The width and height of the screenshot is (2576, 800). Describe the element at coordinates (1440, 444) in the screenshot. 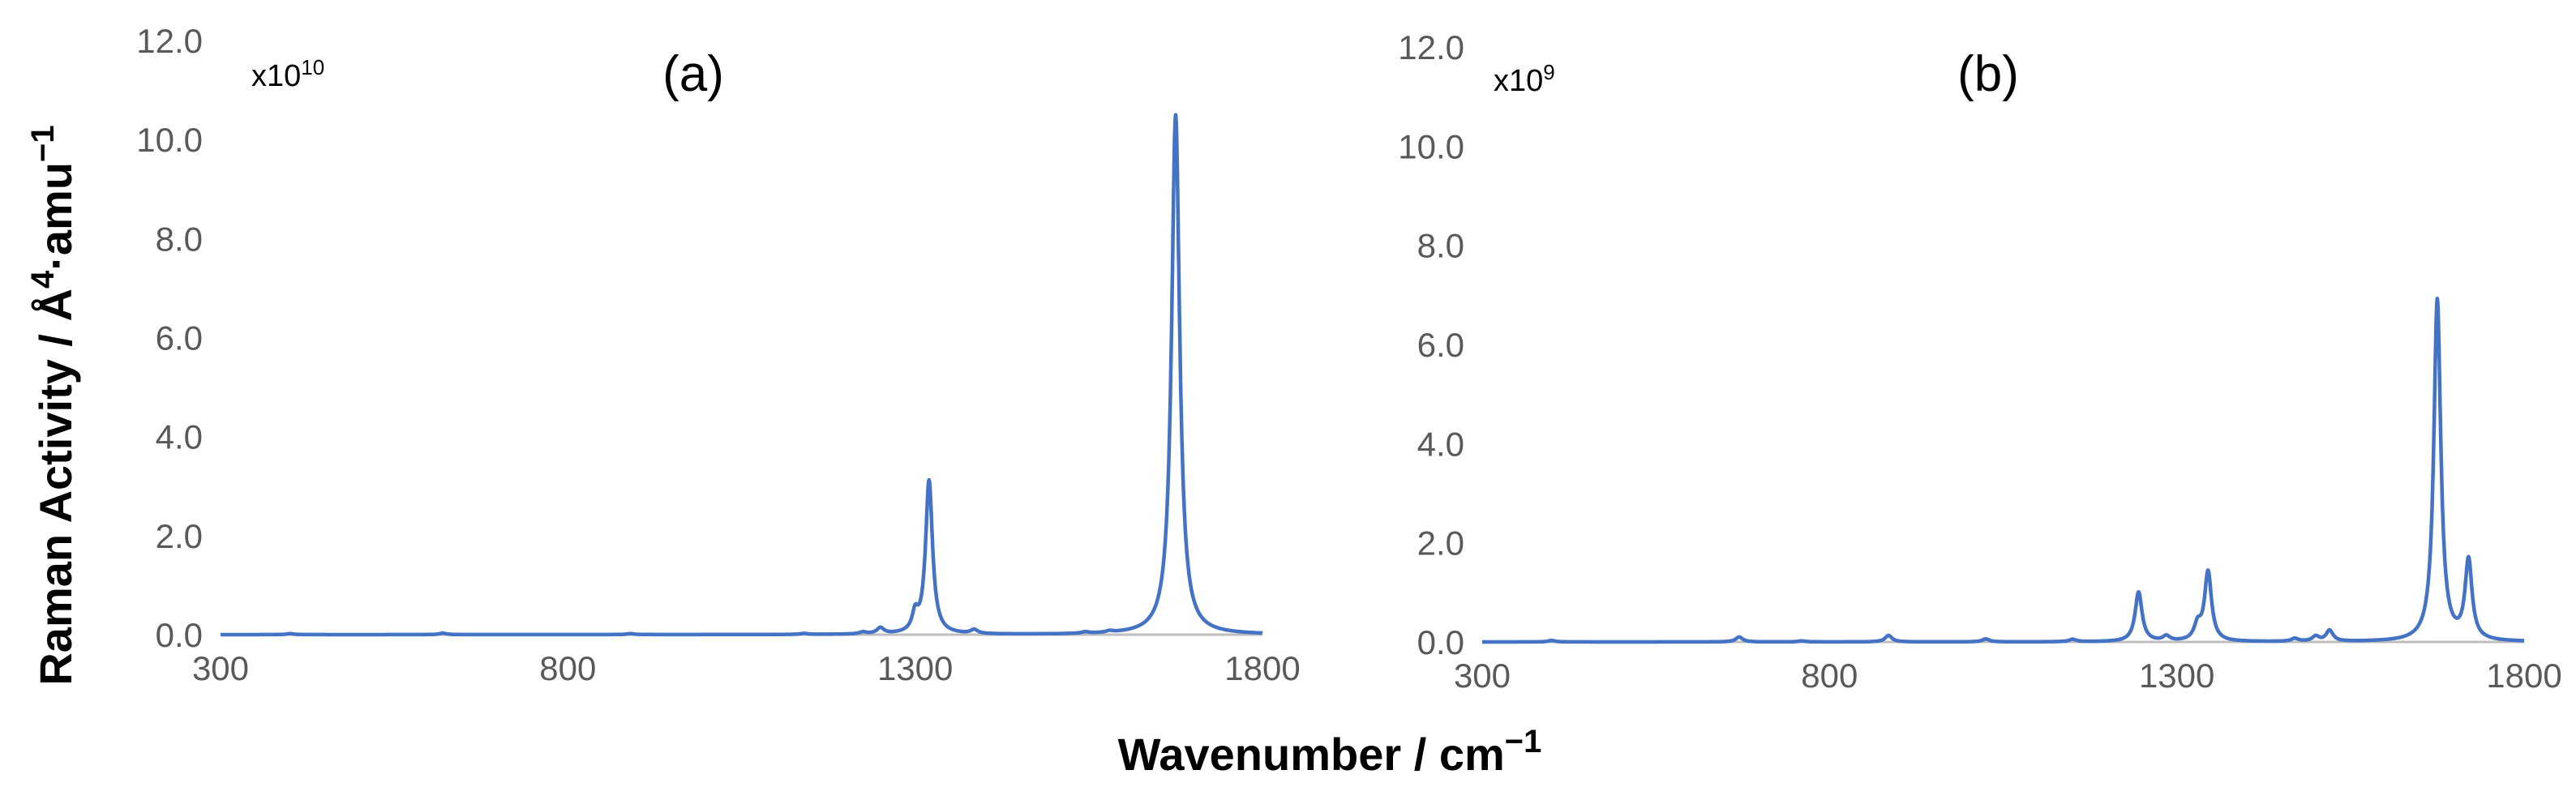

I see `panel-b-y-tick-label: 4.0` at that location.